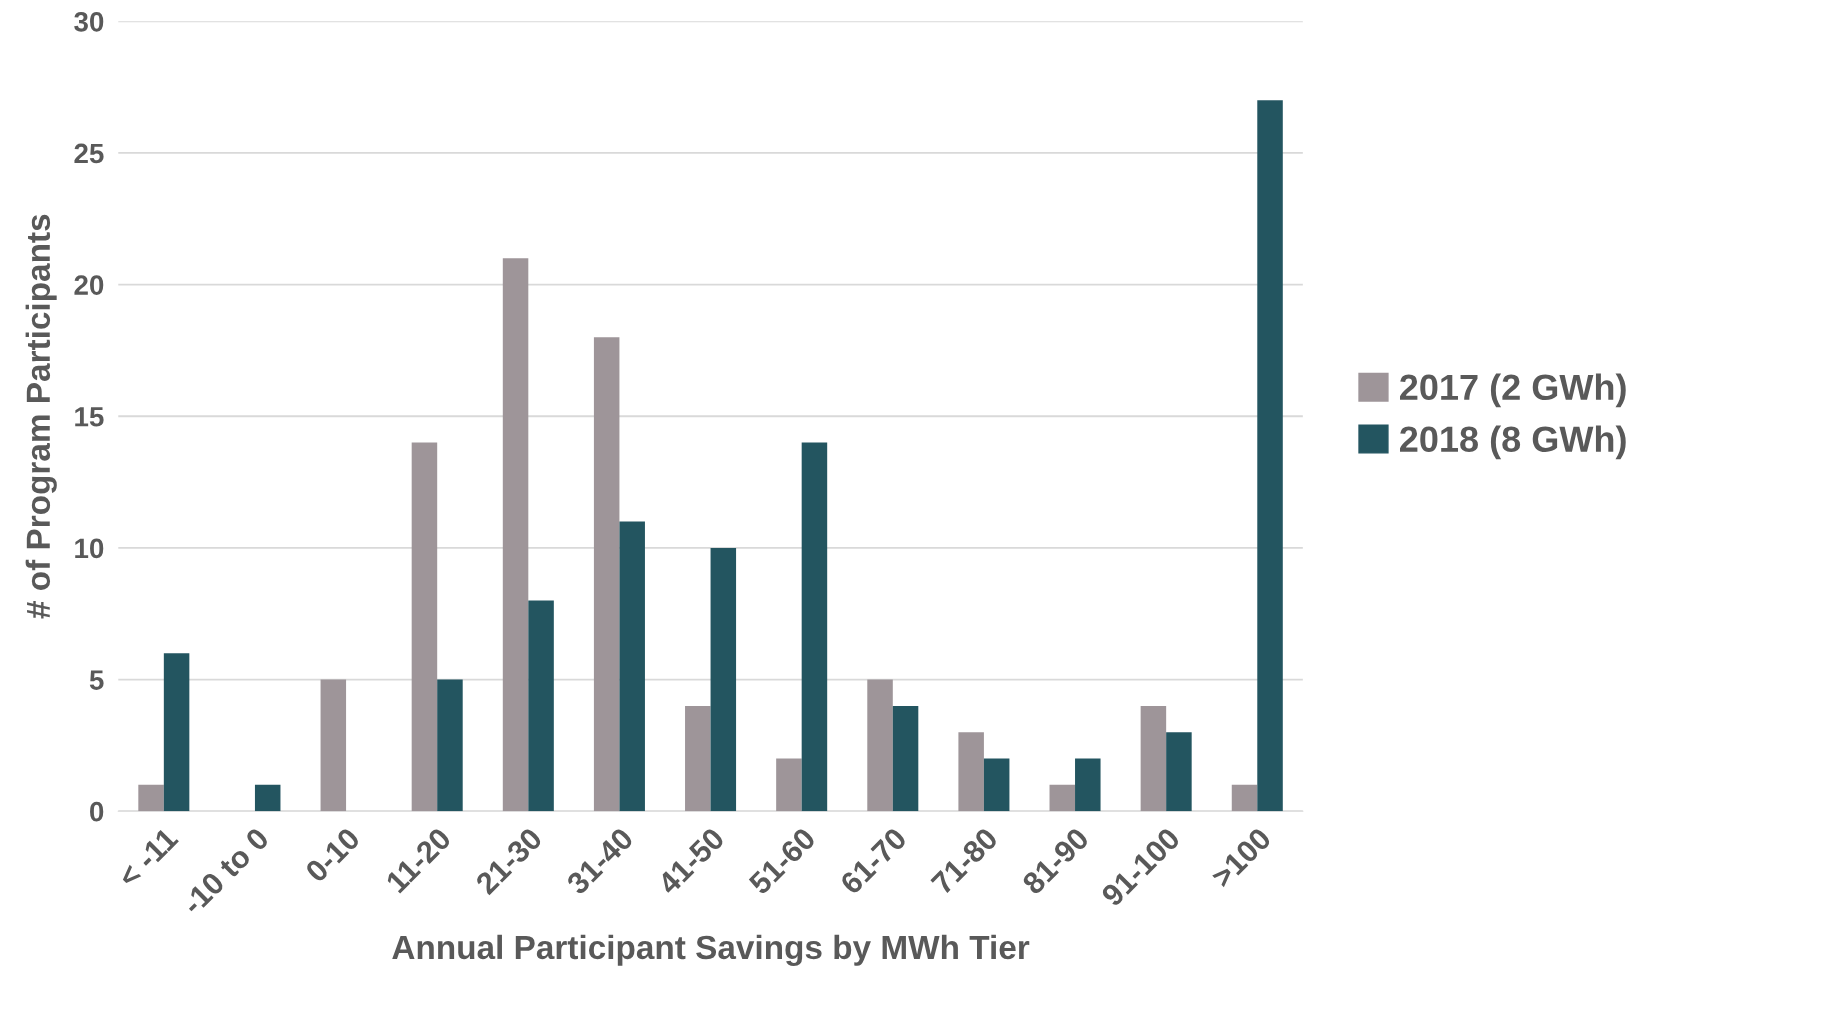 This screenshot has width=1848, height=1014. What do you see at coordinates (1513, 390) in the screenshot?
I see `legend-label: 2017 (2 GWh)` at bounding box center [1513, 390].